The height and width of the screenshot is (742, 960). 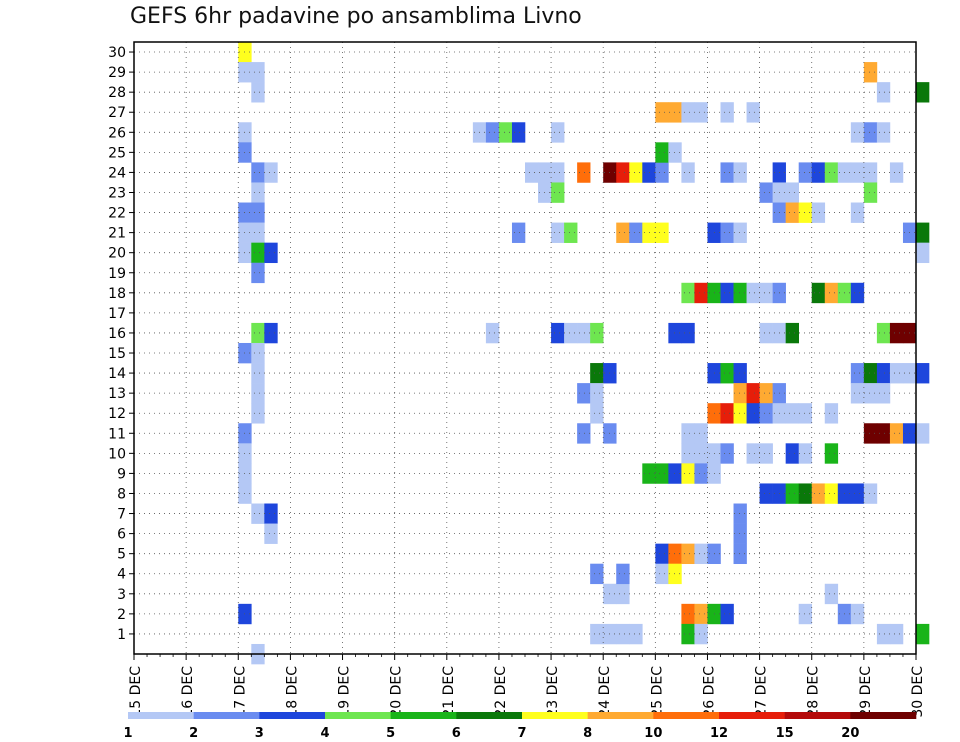 I want to click on x-tick-label: 16 DEC, so click(x=188, y=692).